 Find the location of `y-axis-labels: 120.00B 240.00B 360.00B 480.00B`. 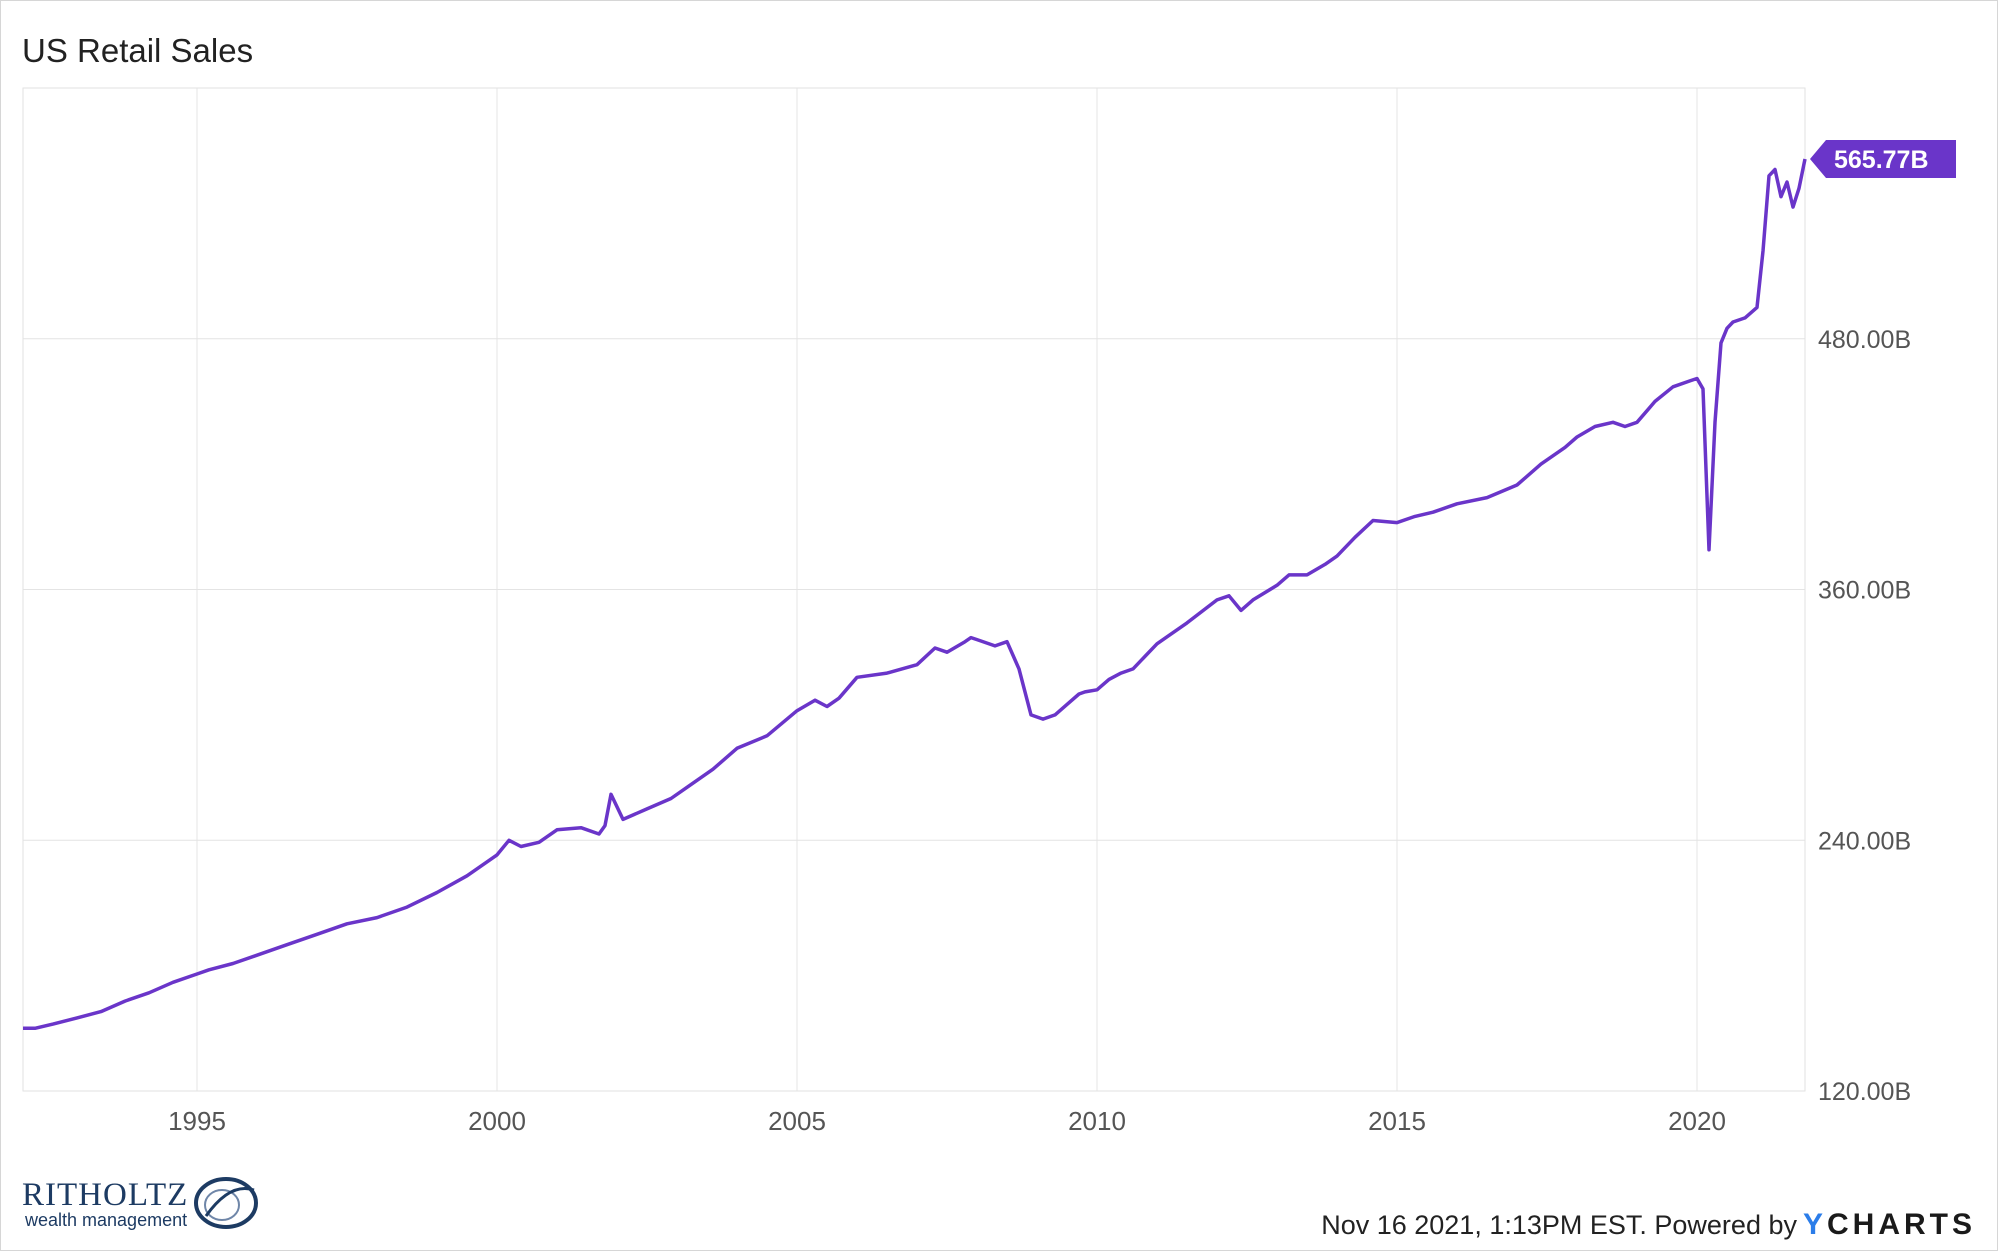

y-axis-labels: 120.00B 240.00B 360.00B 480.00B is located at coordinates (1864, 716).